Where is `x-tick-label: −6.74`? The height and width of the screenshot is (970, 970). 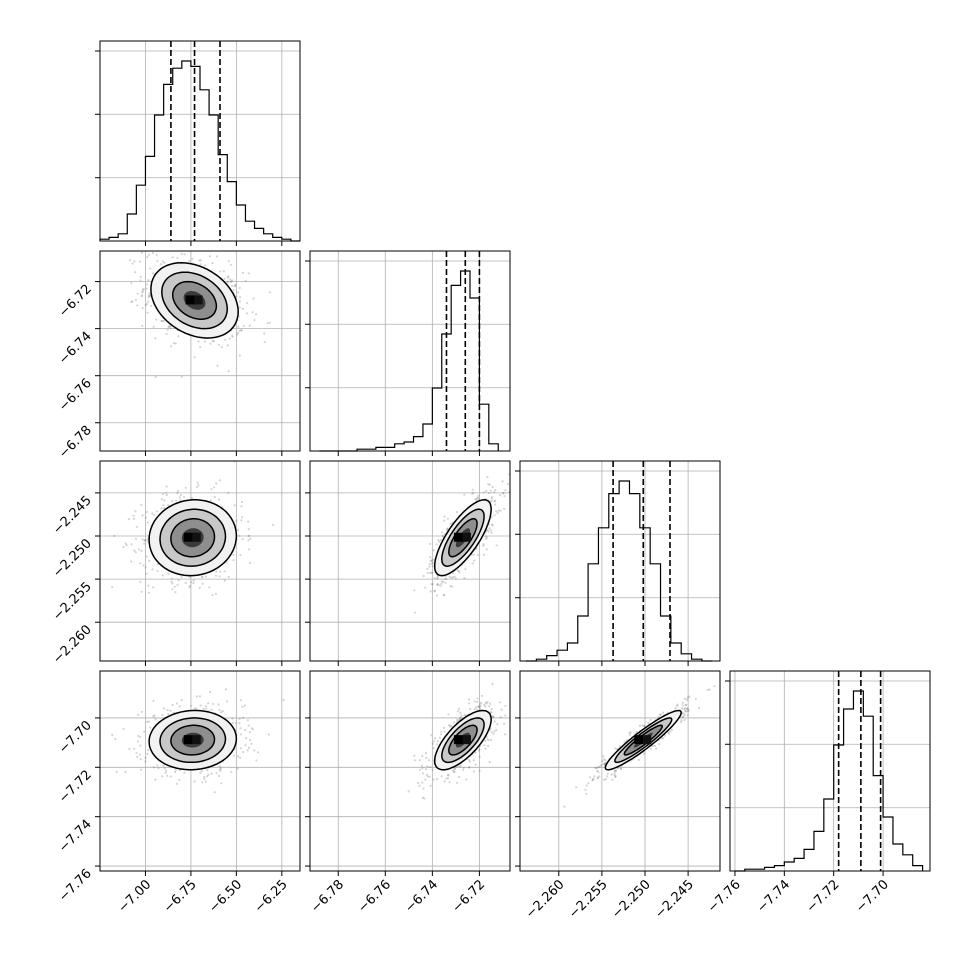
x-tick-label: −6.74 is located at coordinates (421, 896).